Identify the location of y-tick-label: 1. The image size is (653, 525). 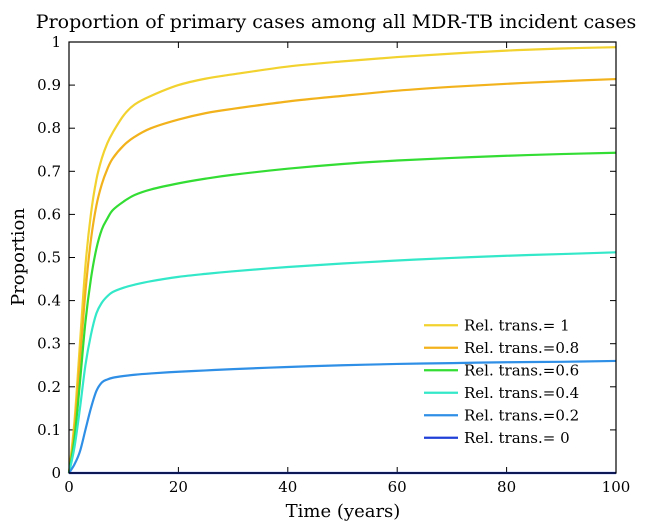
(56, 42).